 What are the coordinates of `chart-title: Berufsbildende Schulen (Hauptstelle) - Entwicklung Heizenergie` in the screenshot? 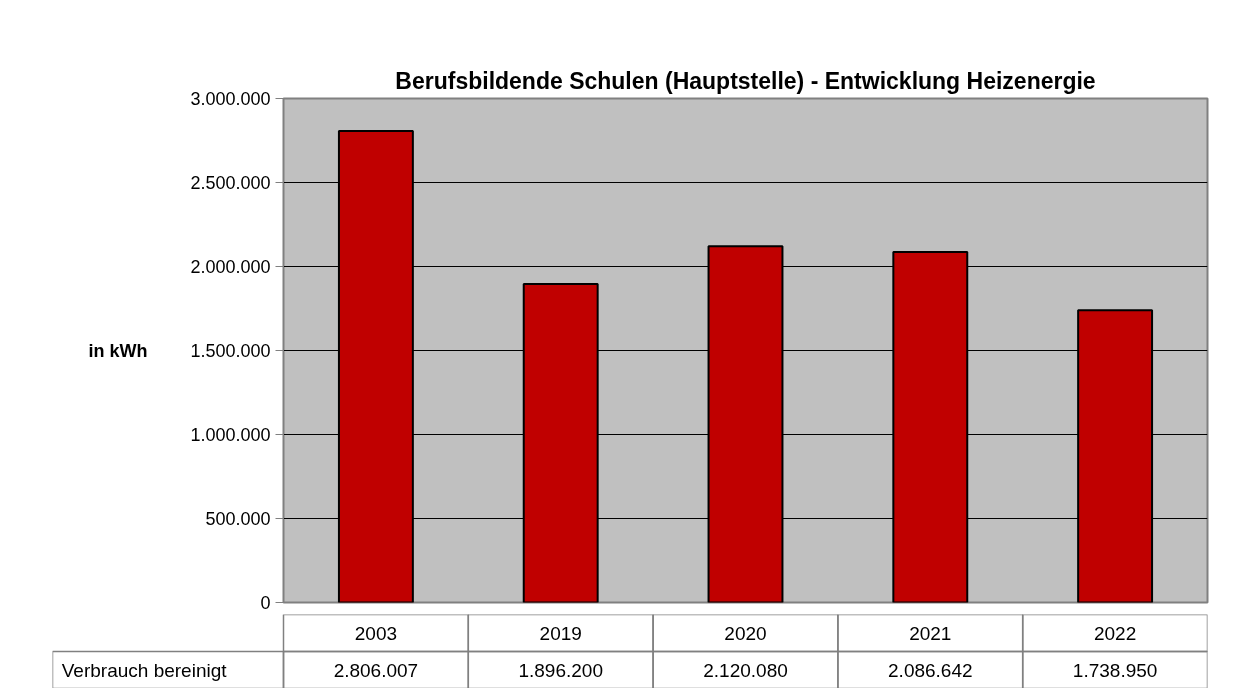 It's located at (745, 80).